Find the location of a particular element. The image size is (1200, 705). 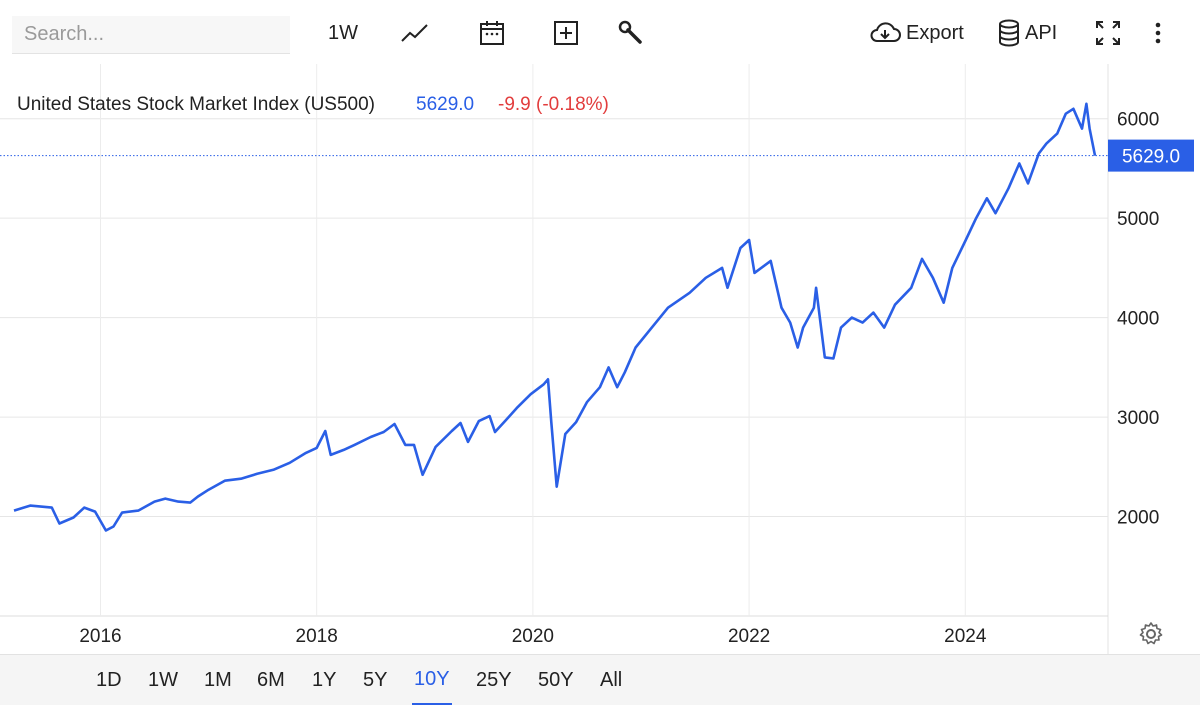

y-tick-label: 3000 is located at coordinates (1138, 418).